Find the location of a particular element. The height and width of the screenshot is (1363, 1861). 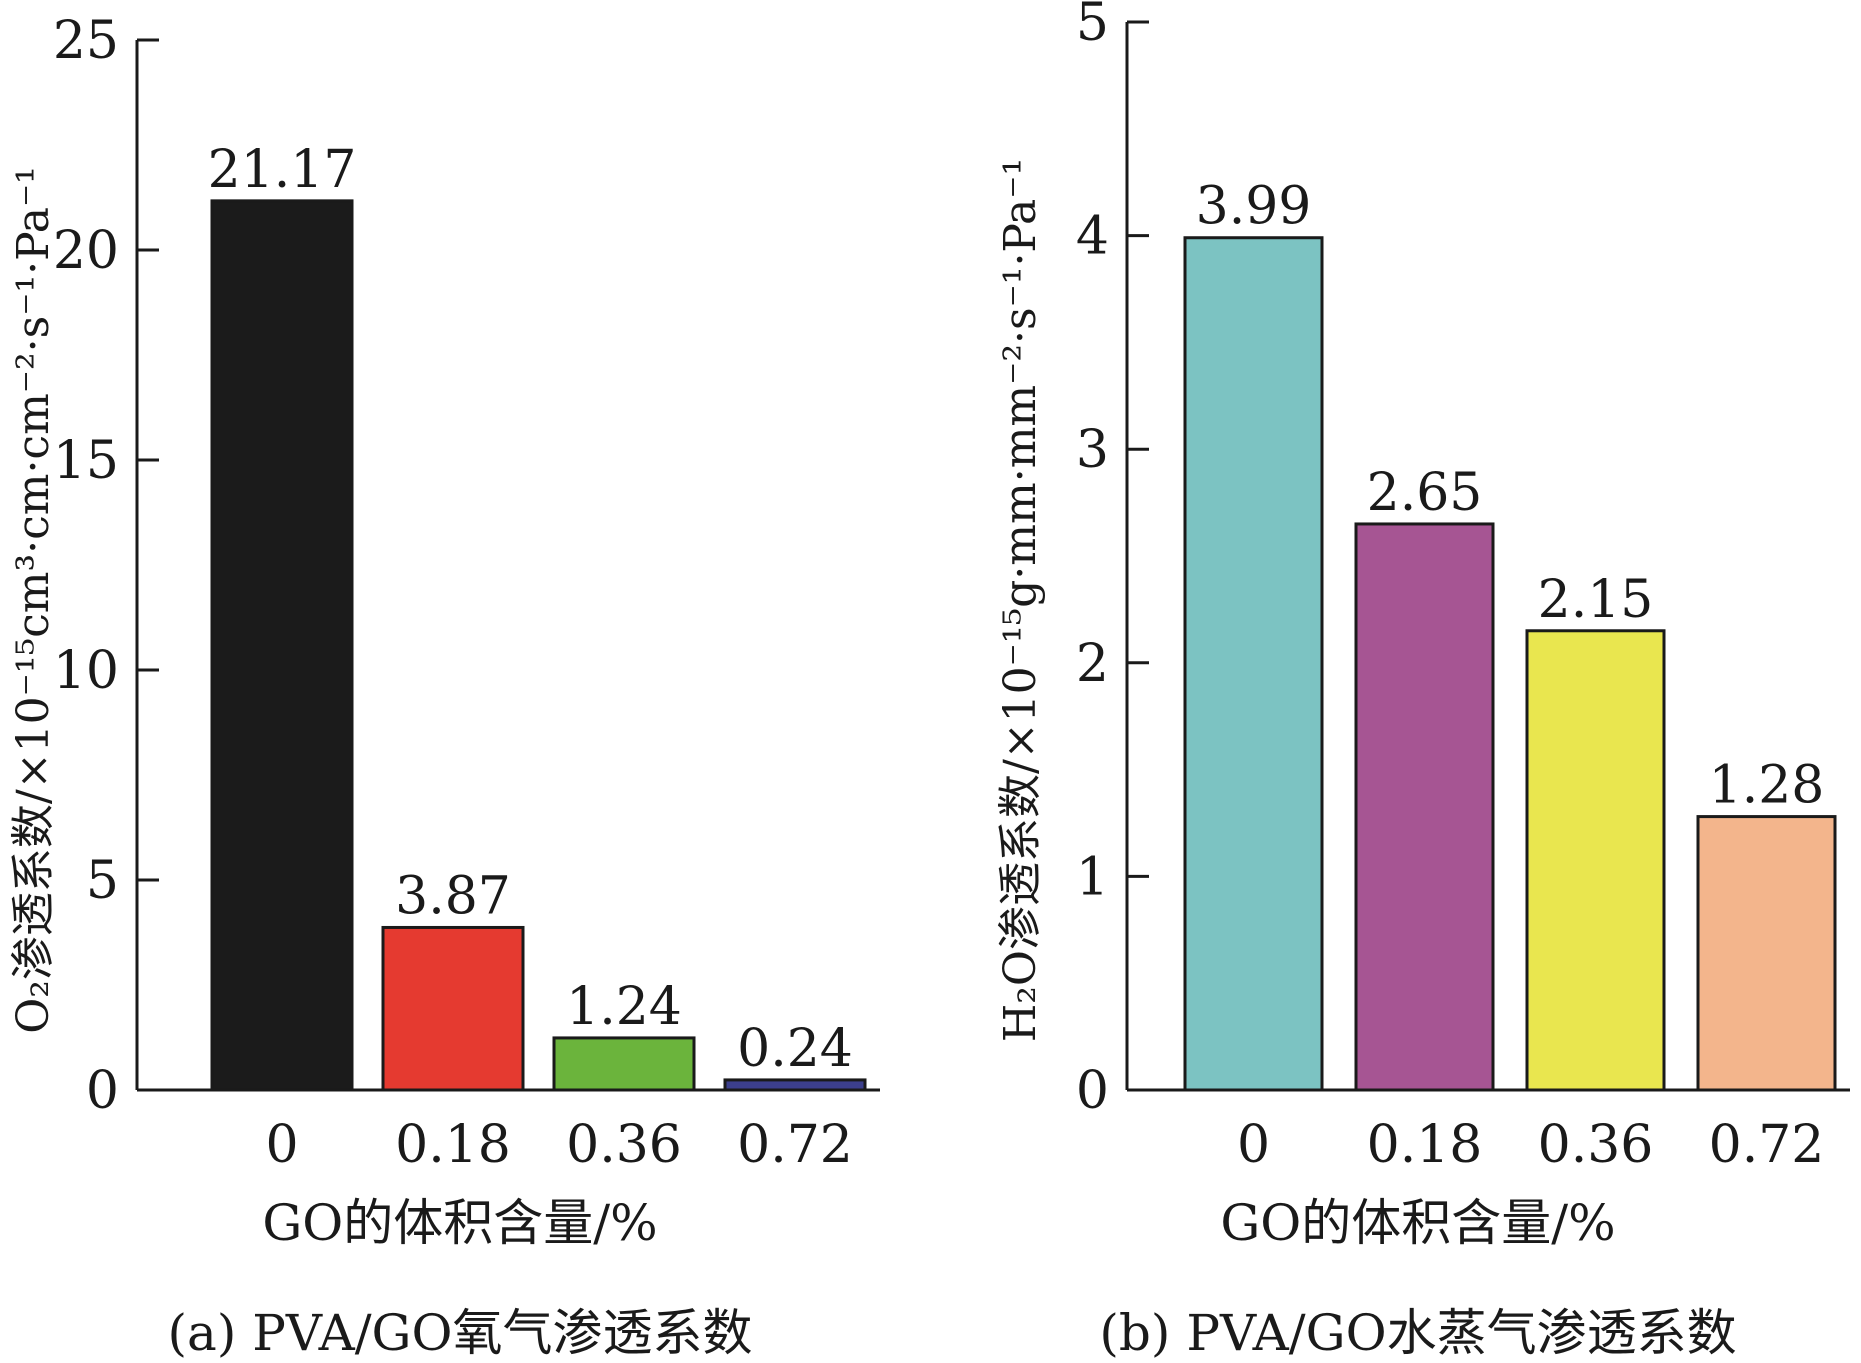

panel-a-value-label-3: 1.24 is located at coordinates (624, 1007).